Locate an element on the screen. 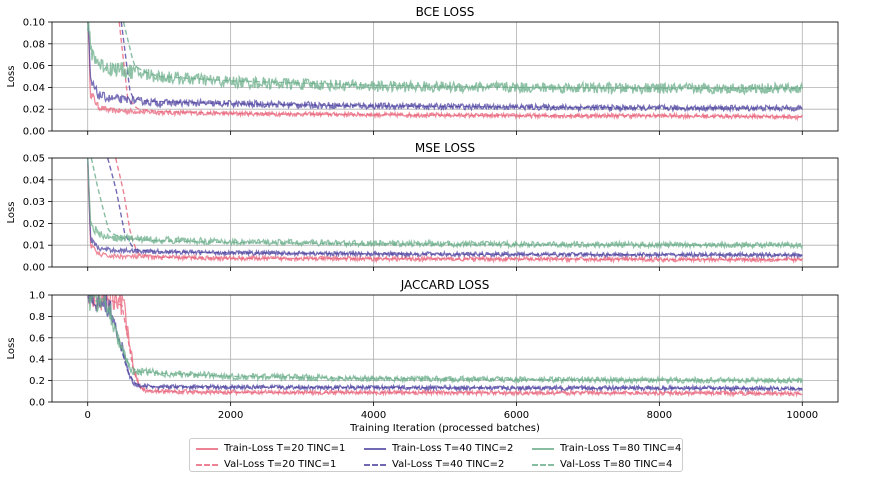 The width and height of the screenshot is (872, 481). panel-title: JACCARD LOSS is located at coordinates (445, 285).